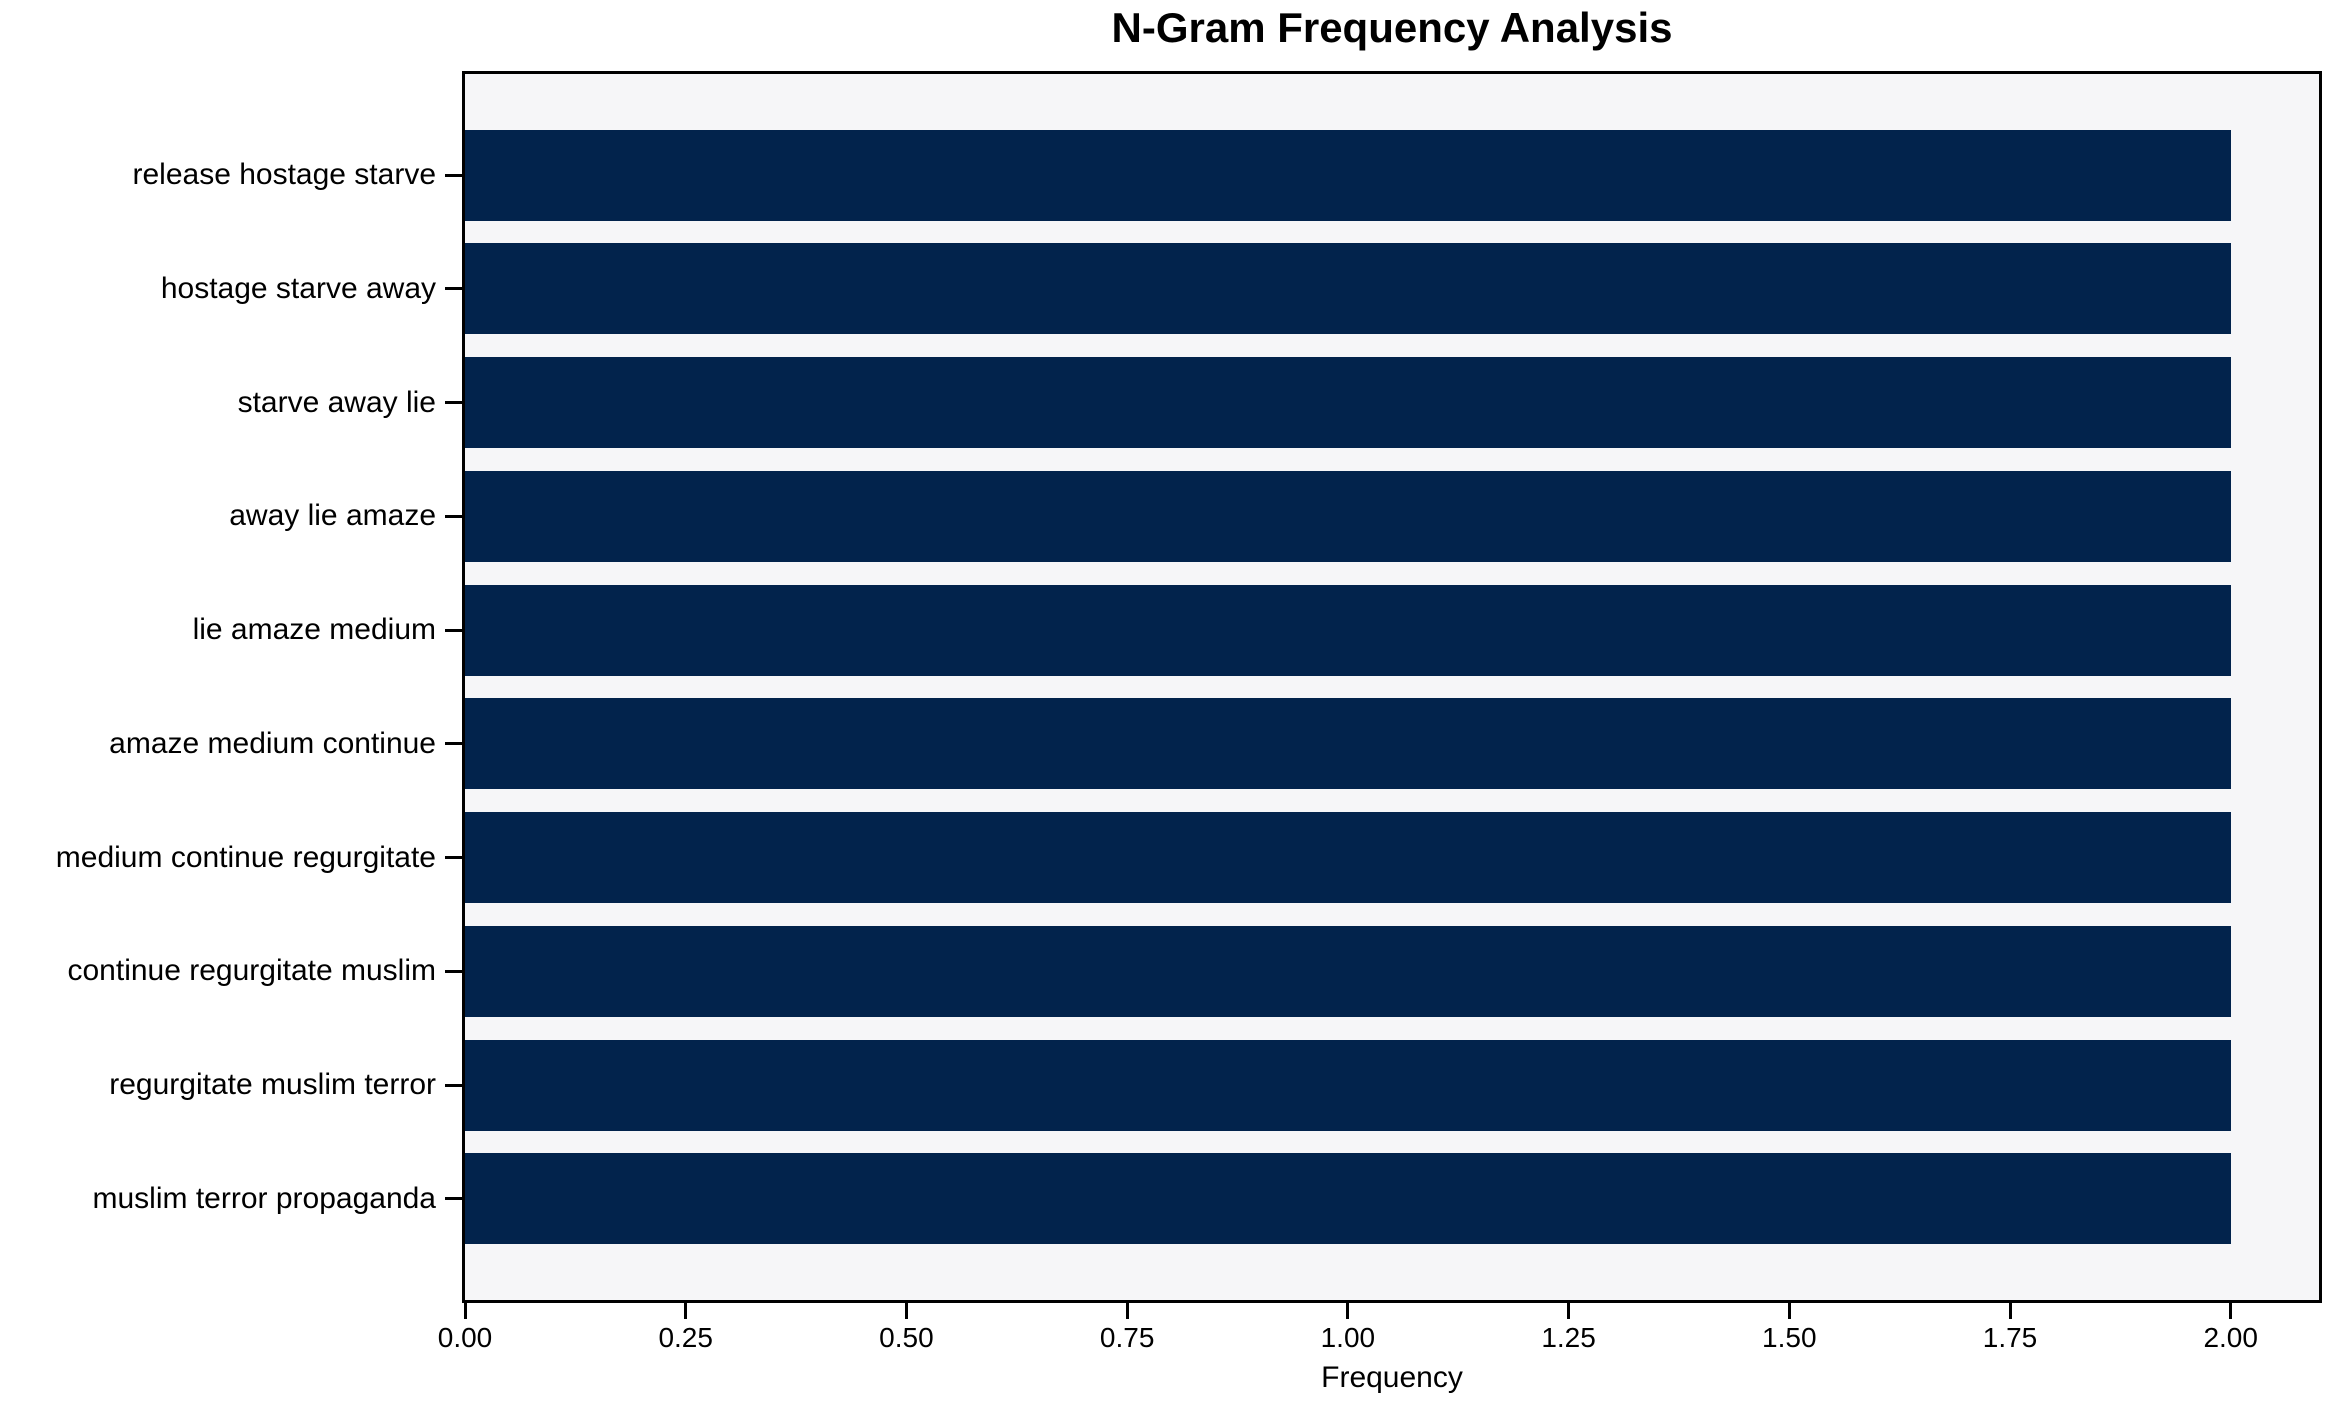 The width and height of the screenshot is (2341, 1414). I want to click on y-tick-label: release hostage starve, so click(284, 175).